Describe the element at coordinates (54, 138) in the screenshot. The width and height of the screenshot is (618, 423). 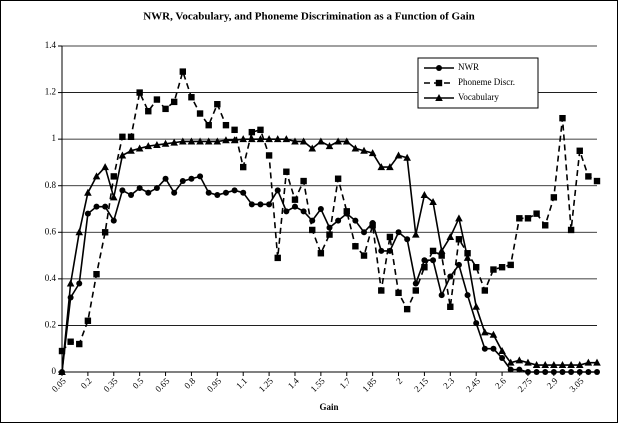
I see `y-tick-label: 1` at that location.